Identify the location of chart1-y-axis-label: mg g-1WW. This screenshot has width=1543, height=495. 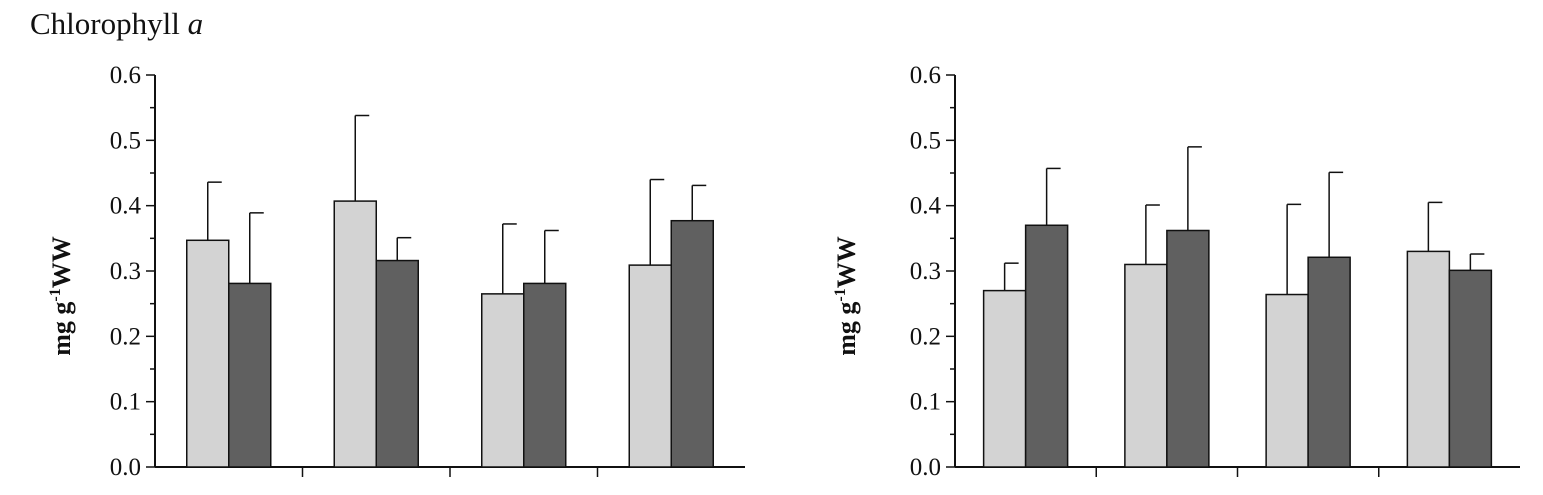
(61, 296).